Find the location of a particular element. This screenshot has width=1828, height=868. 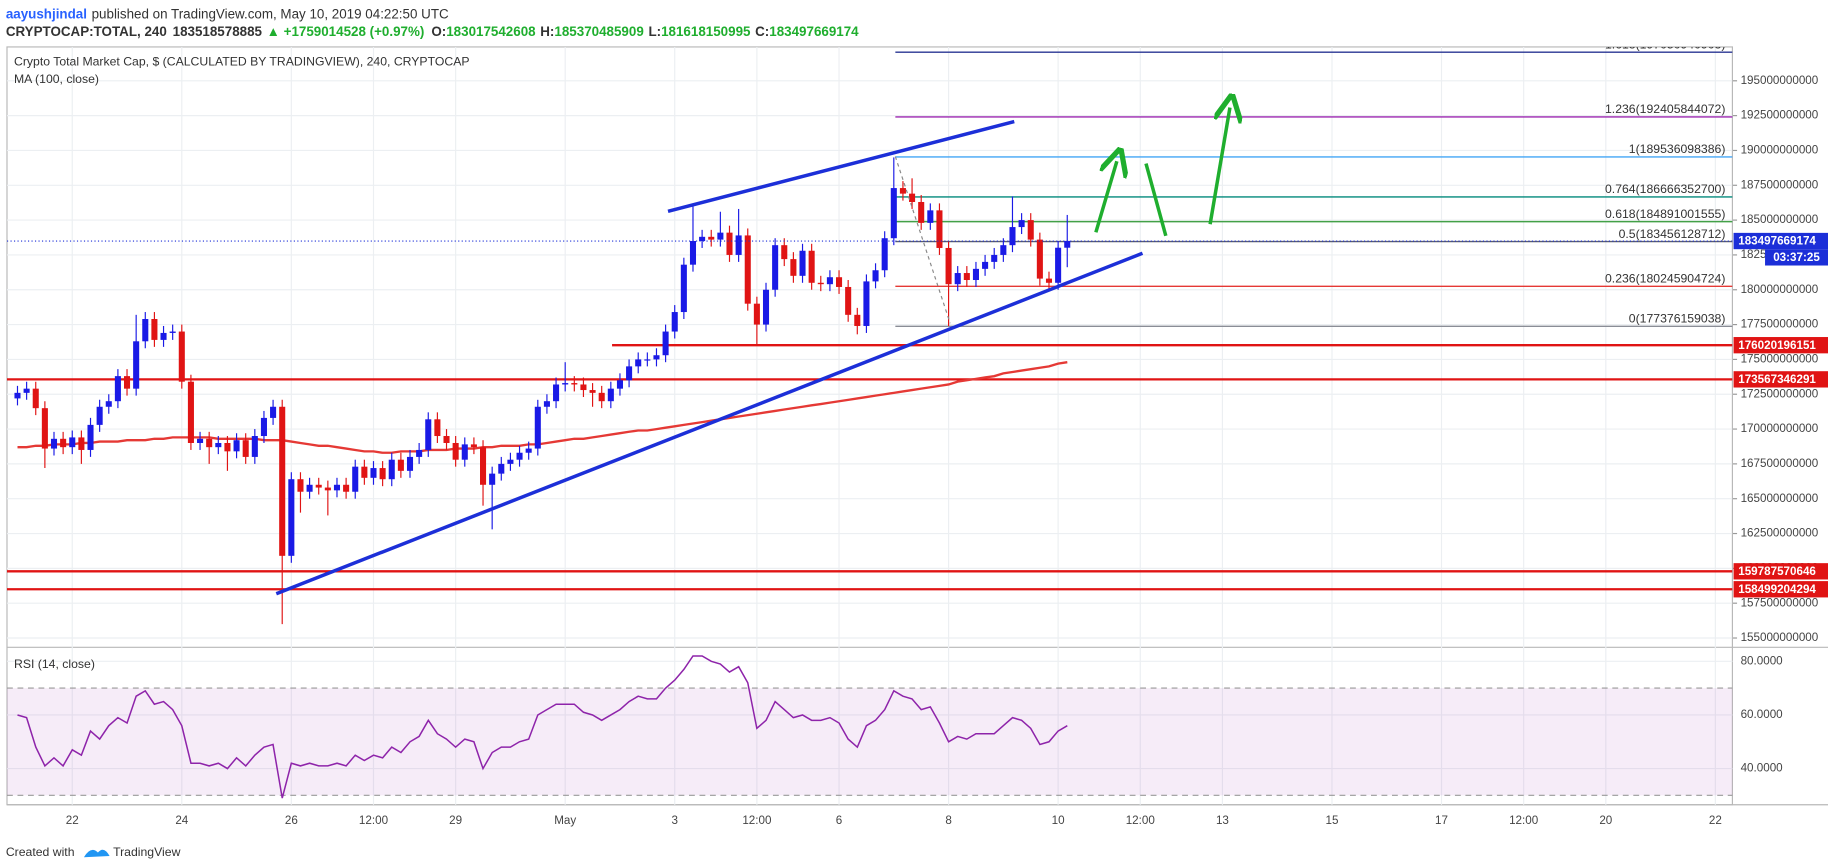

y-tick-label: 180000000000 is located at coordinates (1780, 289).